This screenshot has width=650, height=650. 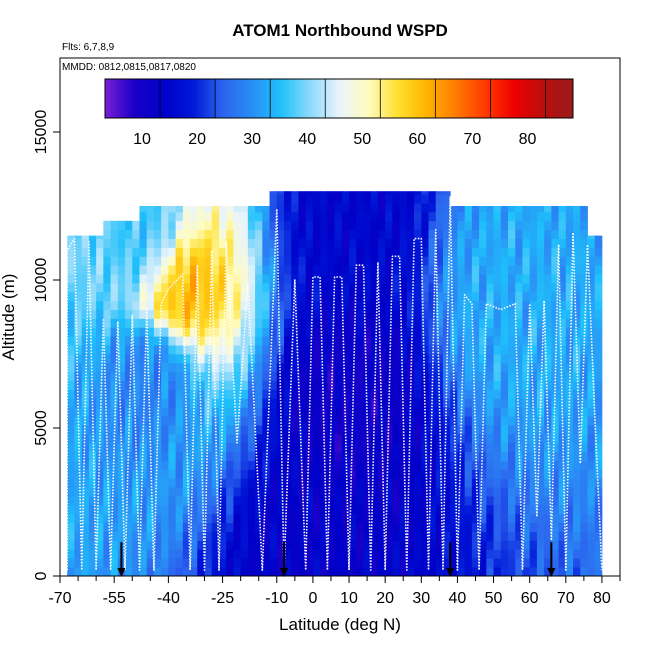 What do you see at coordinates (362, 139) in the screenshot?
I see `colorbar-tick-label: 50` at bounding box center [362, 139].